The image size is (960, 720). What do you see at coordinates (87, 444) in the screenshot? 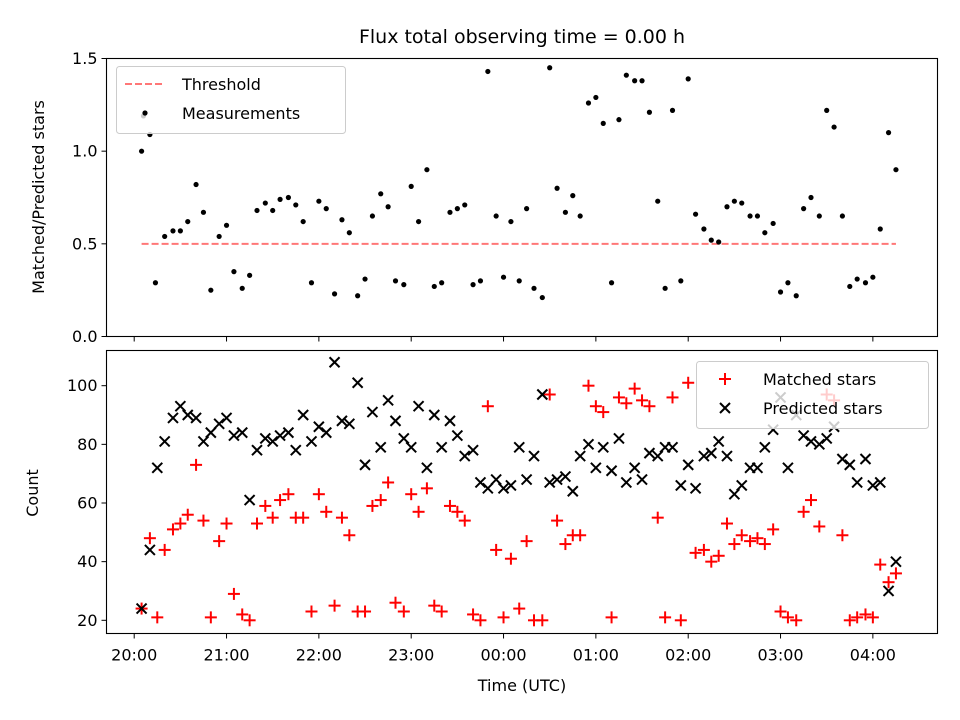
I see `bottom-y-tick-label: 80` at bounding box center [87, 444].